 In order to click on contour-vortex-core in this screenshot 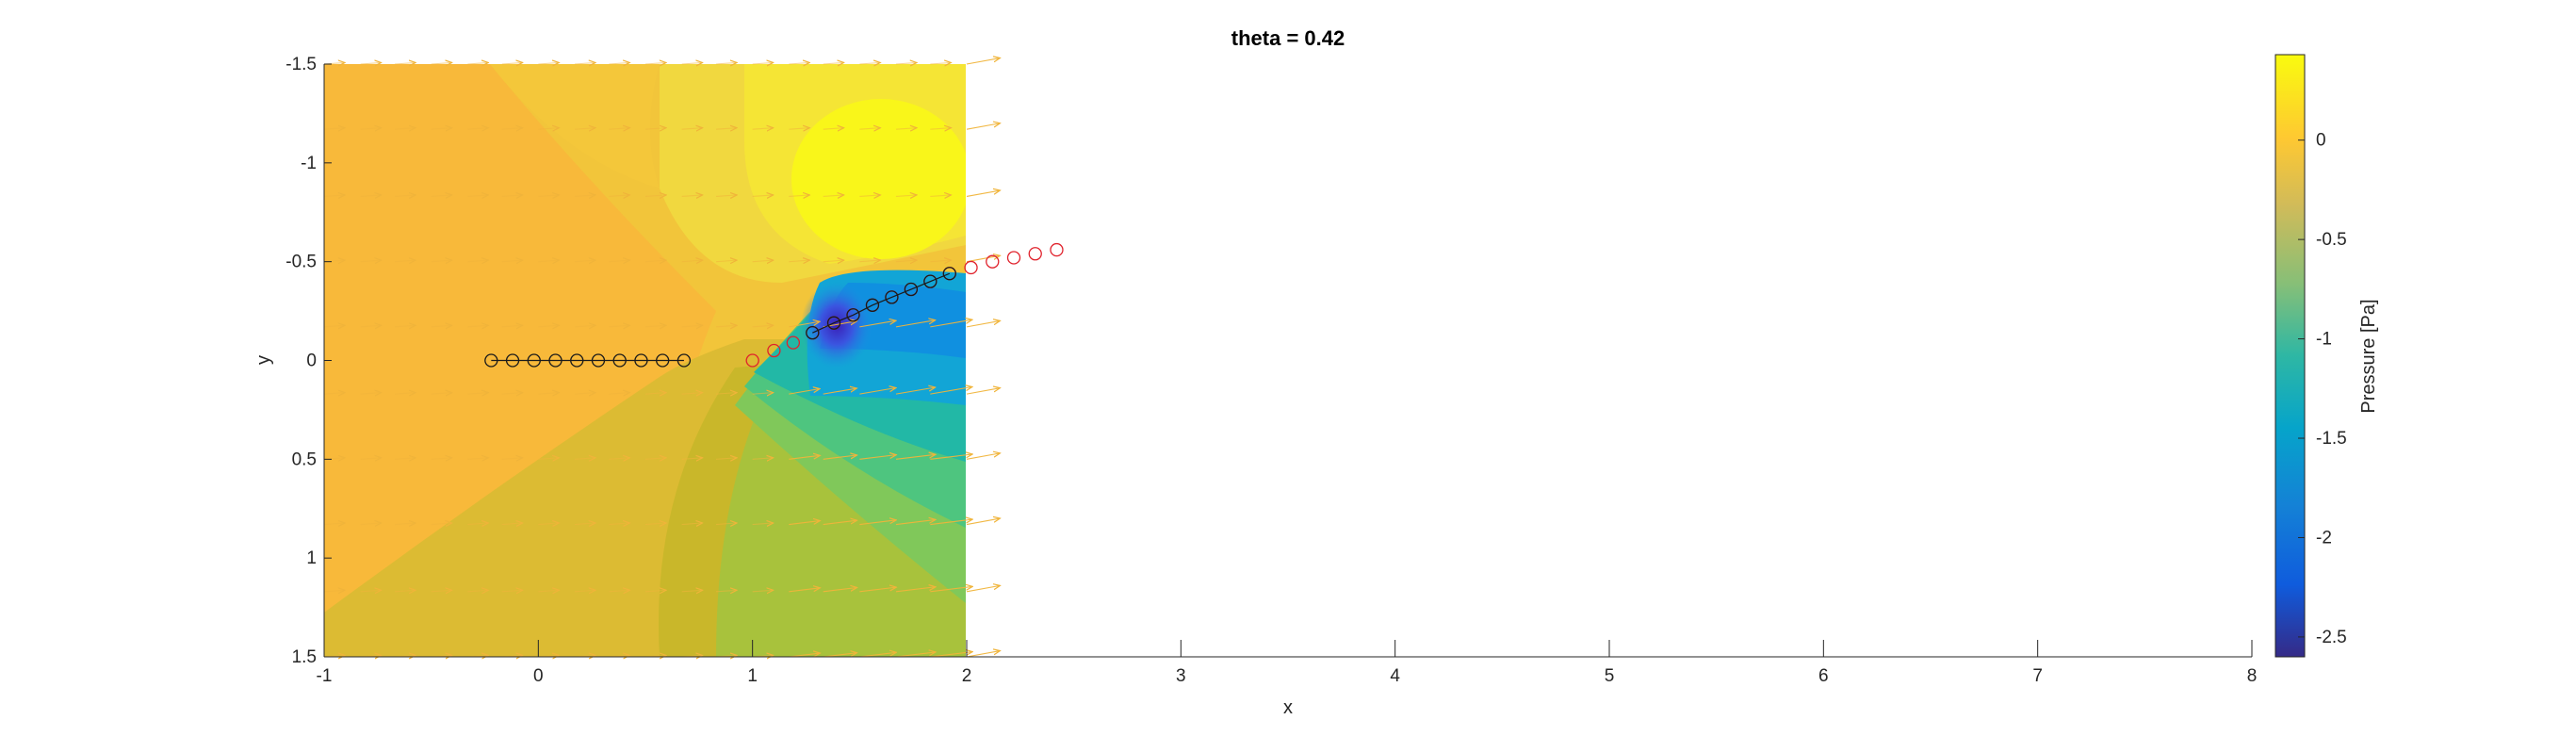, I will do `click(836, 325)`.